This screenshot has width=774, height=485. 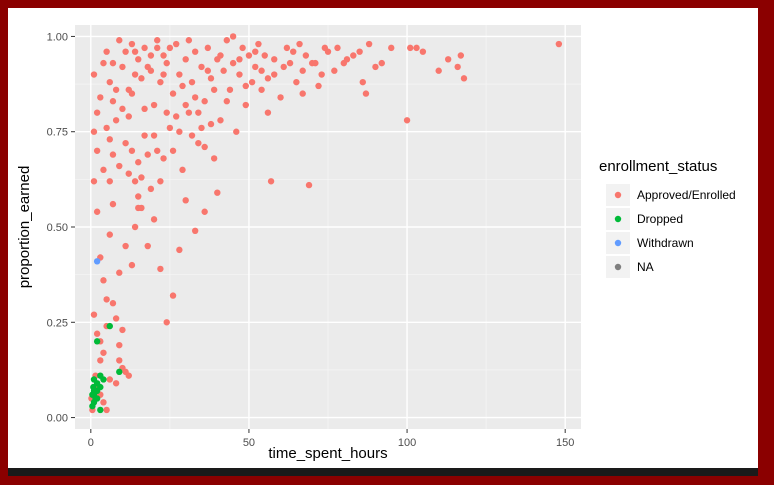 What do you see at coordinates (97, 261) in the screenshot?
I see `point-withdrawn` at bounding box center [97, 261].